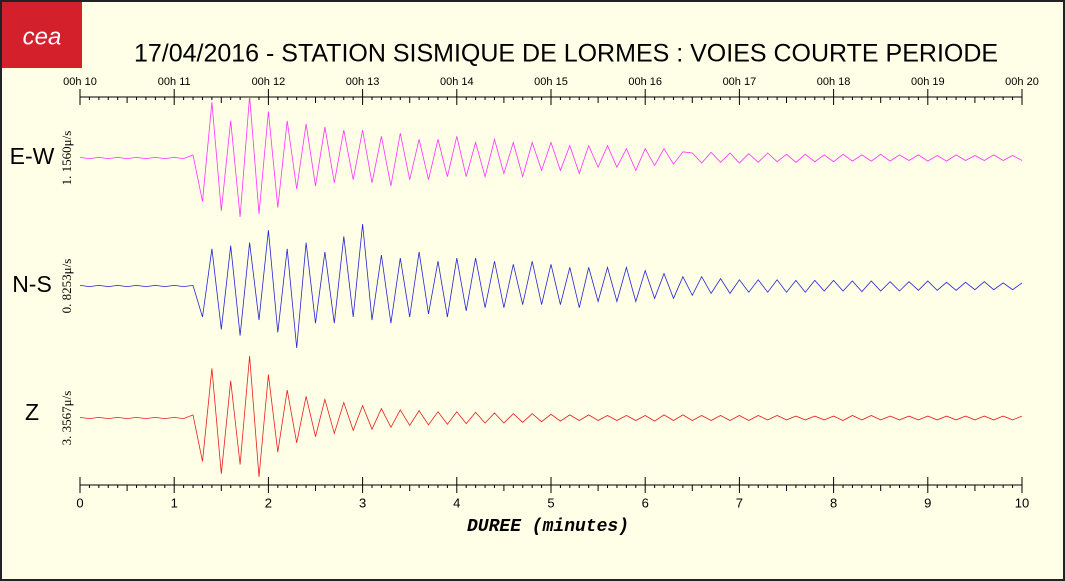  I want to click on top-tick-label: 00h 15, so click(551, 82).